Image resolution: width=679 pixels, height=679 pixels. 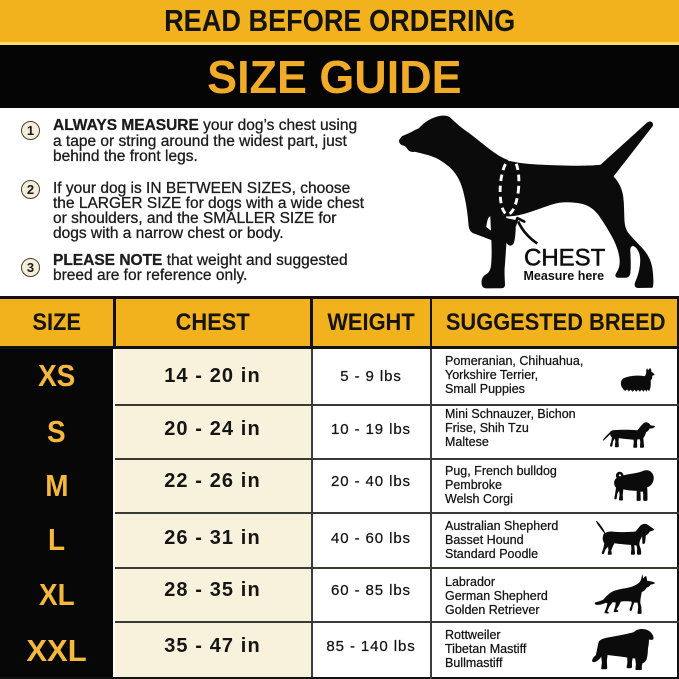 I want to click on svg-text: CHEST, so click(x=565, y=257).